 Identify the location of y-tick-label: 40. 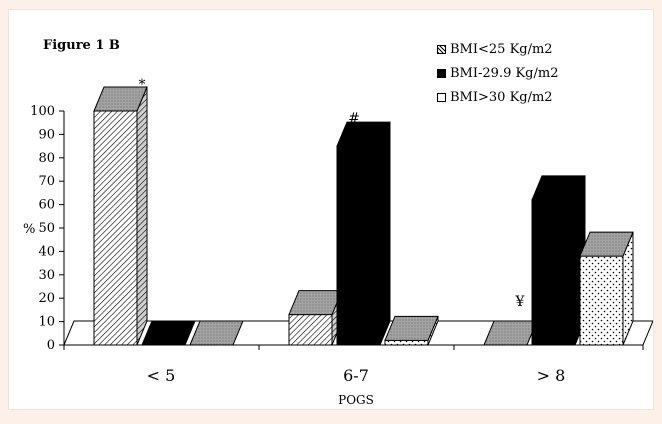
(46, 251).